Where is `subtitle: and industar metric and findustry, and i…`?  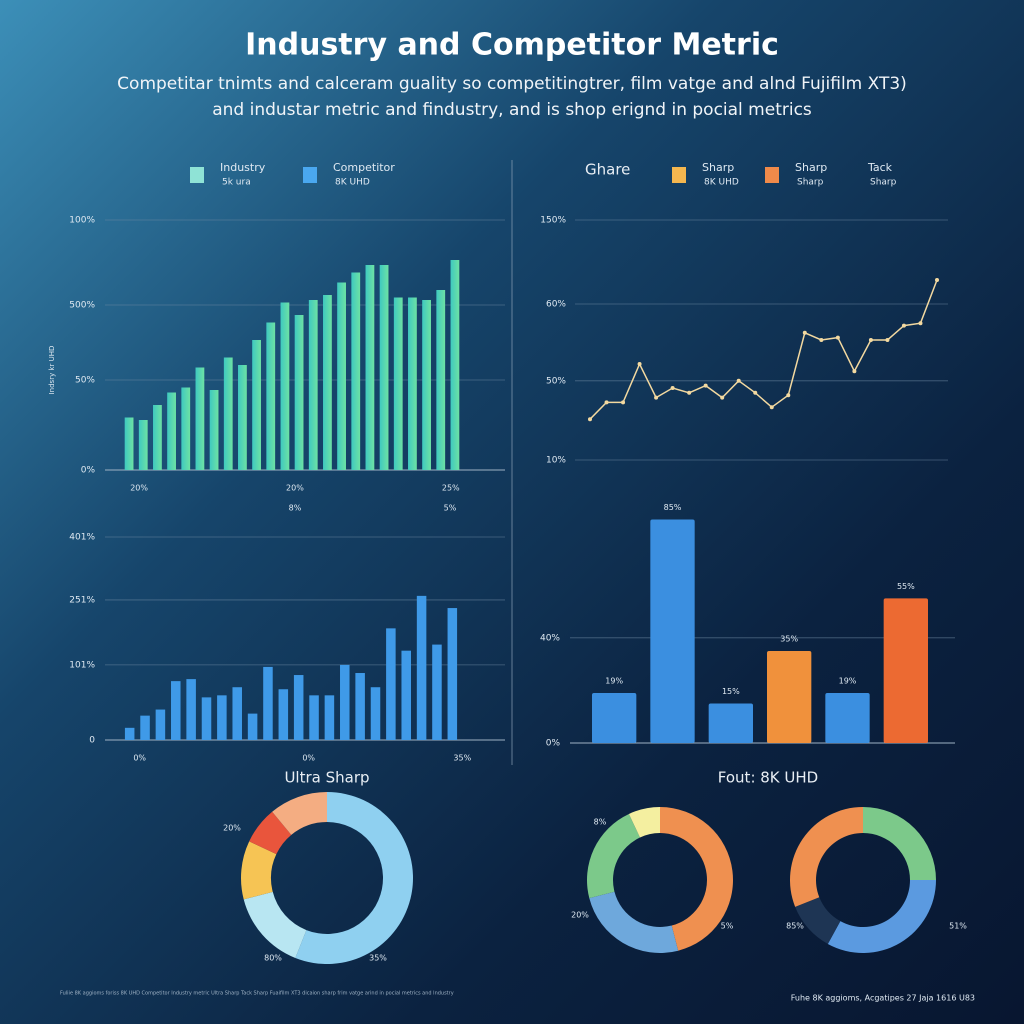
subtitle: and industar metric and findustry, and i… is located at coordinates (512, 110).